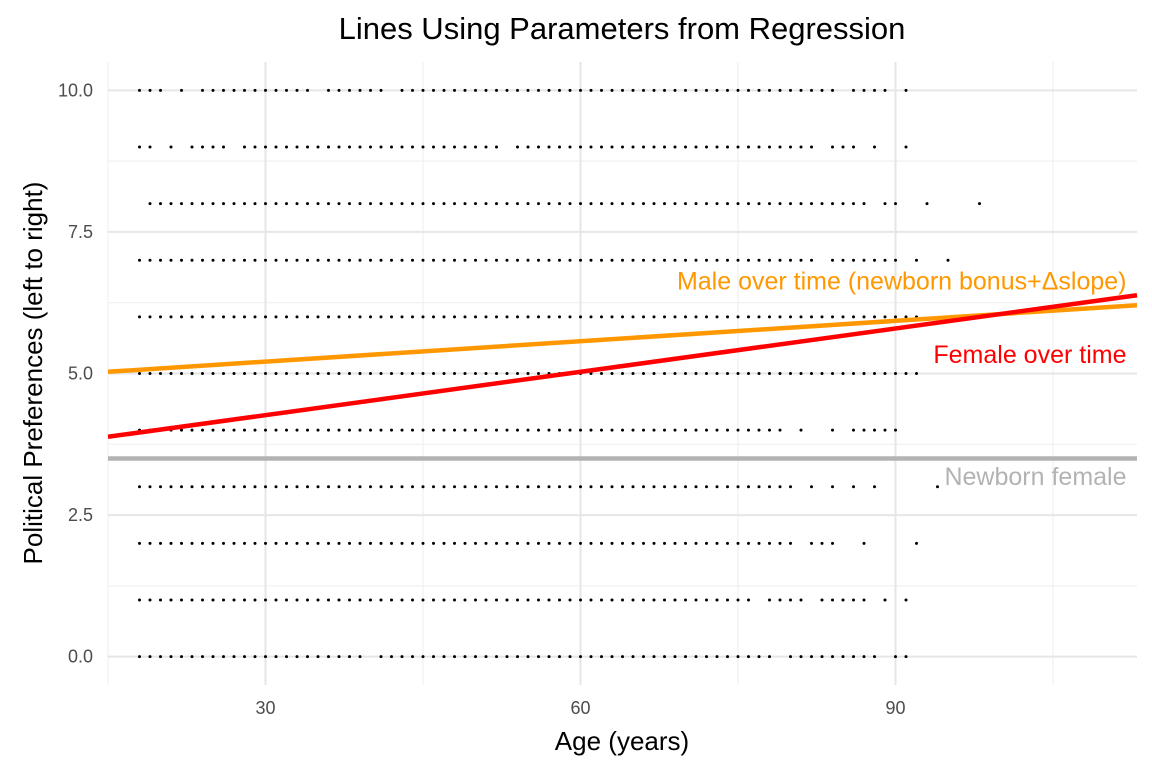 This screenshot has height=768, width=1152. What do you see at coordinates (80, 232) in the screenshot?
I see `y-tick-label: 7.5` at bounding box center [80, 232].